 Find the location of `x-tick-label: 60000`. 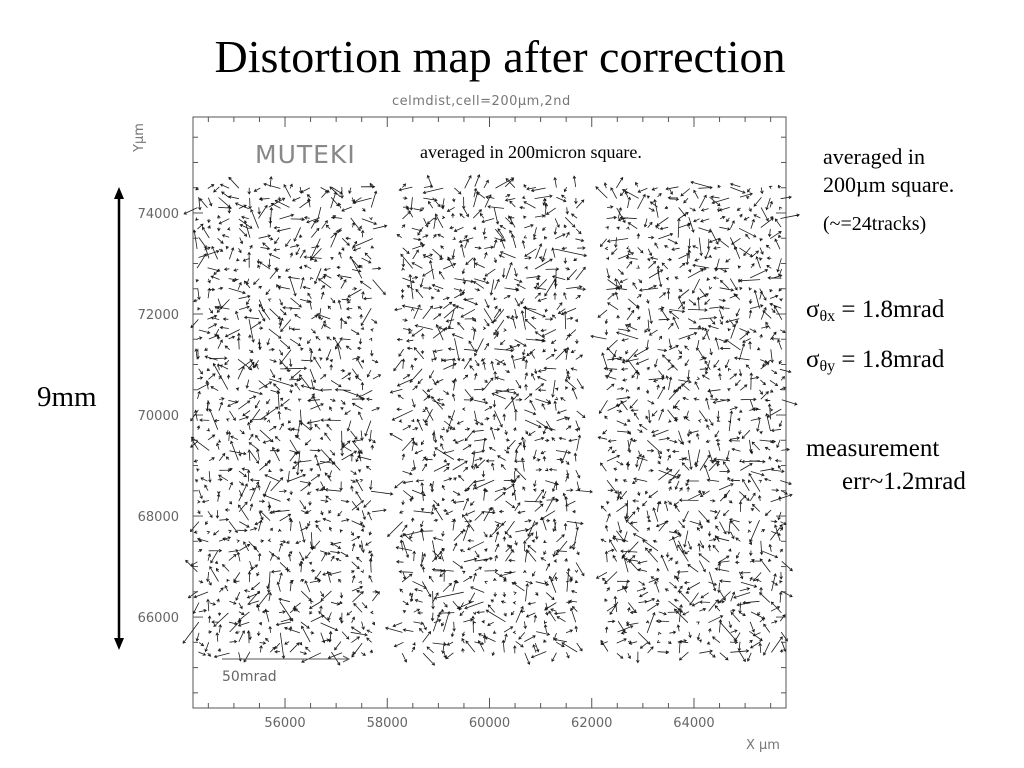

x-tick-label: 60000 is located at coordinates (489, 723).